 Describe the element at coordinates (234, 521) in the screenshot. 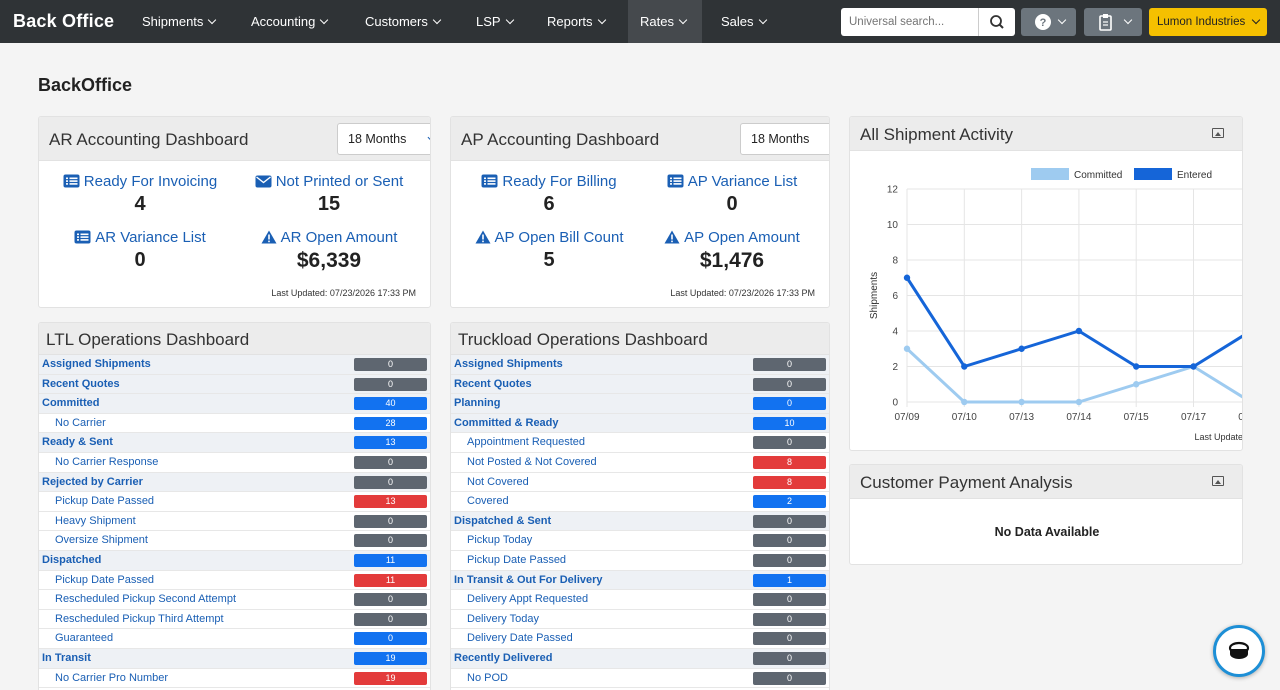

I see `table-row: Heavy Shipment 0` at that location.